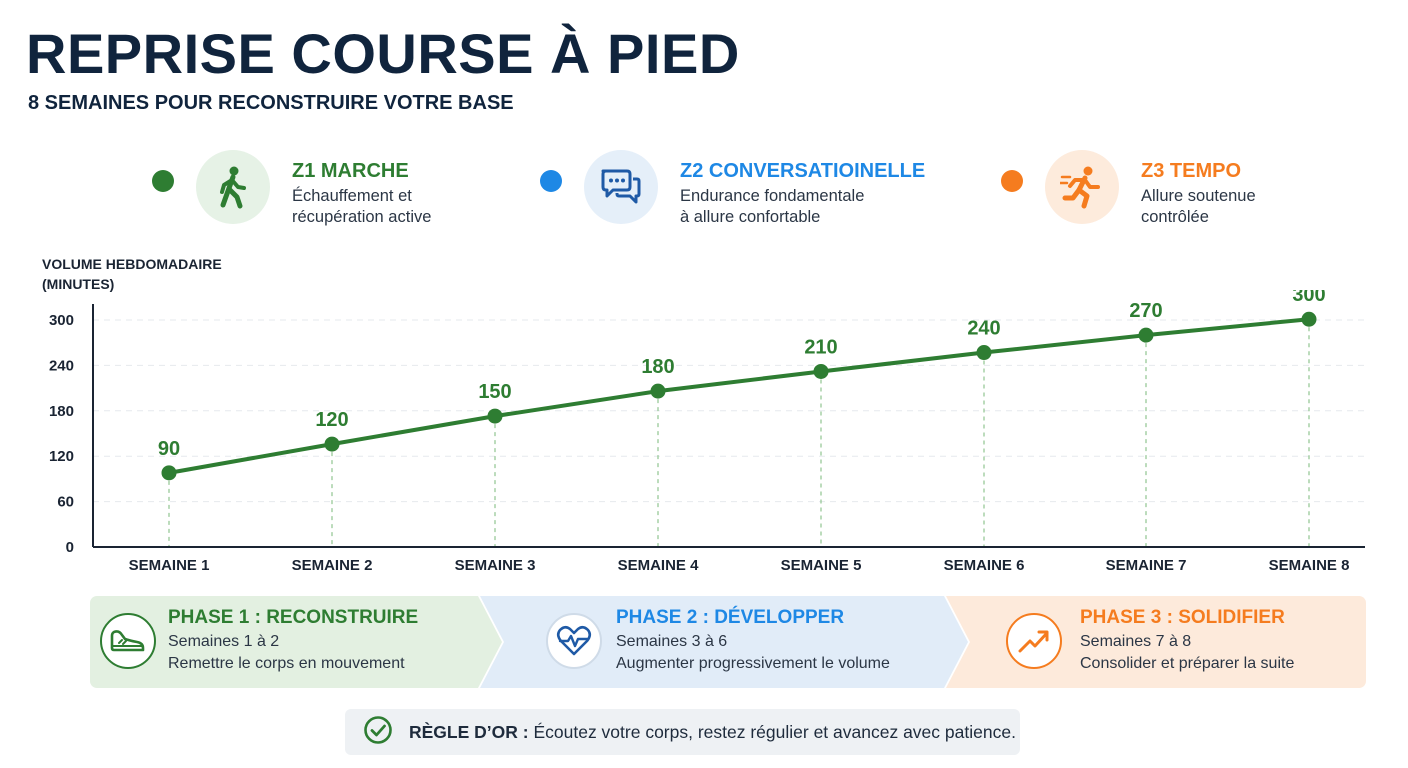  Describe the element at coordinates (169, 449) in the screenshot. I see `data-label: 90` at that location.